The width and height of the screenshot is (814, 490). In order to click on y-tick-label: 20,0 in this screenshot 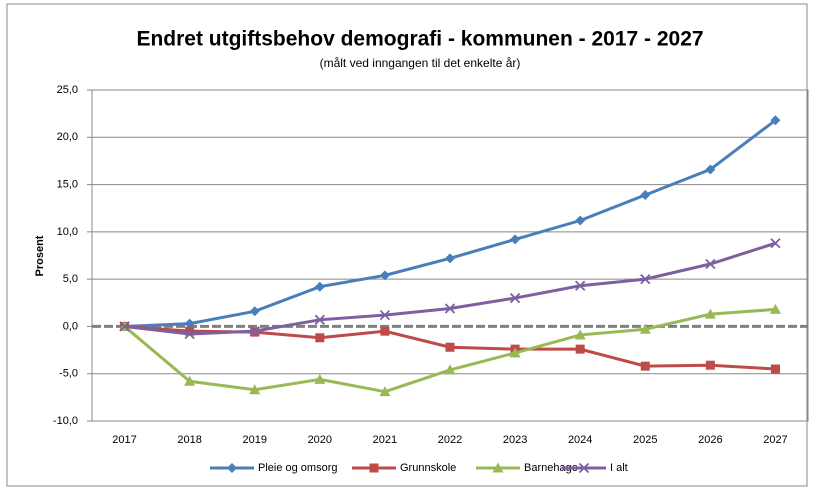, I will do `click(67, 137)`.